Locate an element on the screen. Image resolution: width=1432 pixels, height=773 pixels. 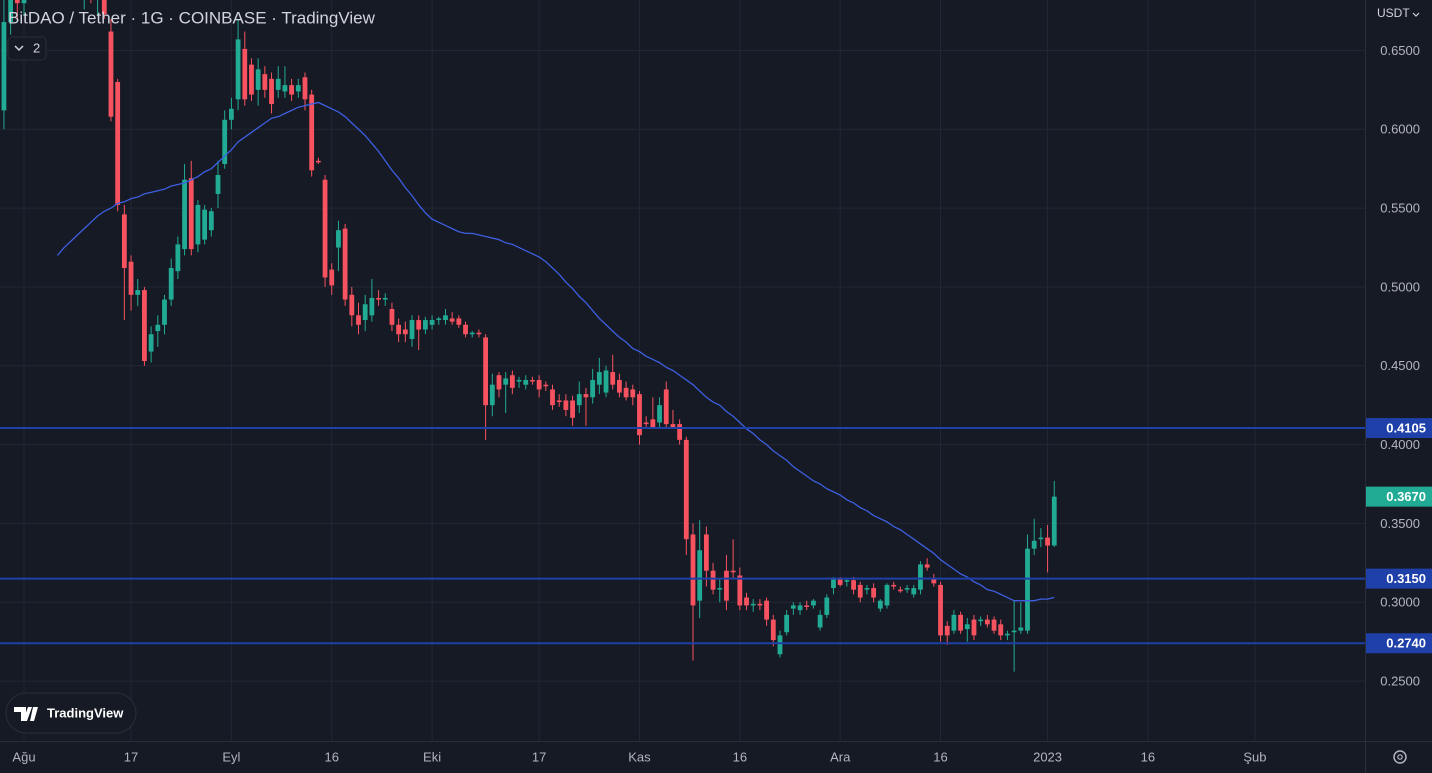
y-tick-label: 0.3500 is located at coordinates (1400, 523).